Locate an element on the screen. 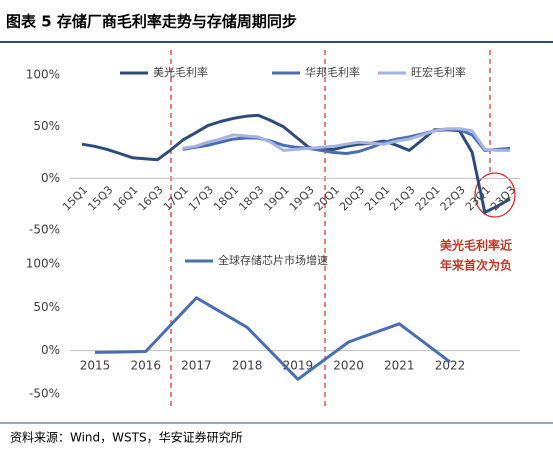 The height and width of the screenshot is (454, 553). x-tick-label: 16Q3 is located at coordinates (151, 198).